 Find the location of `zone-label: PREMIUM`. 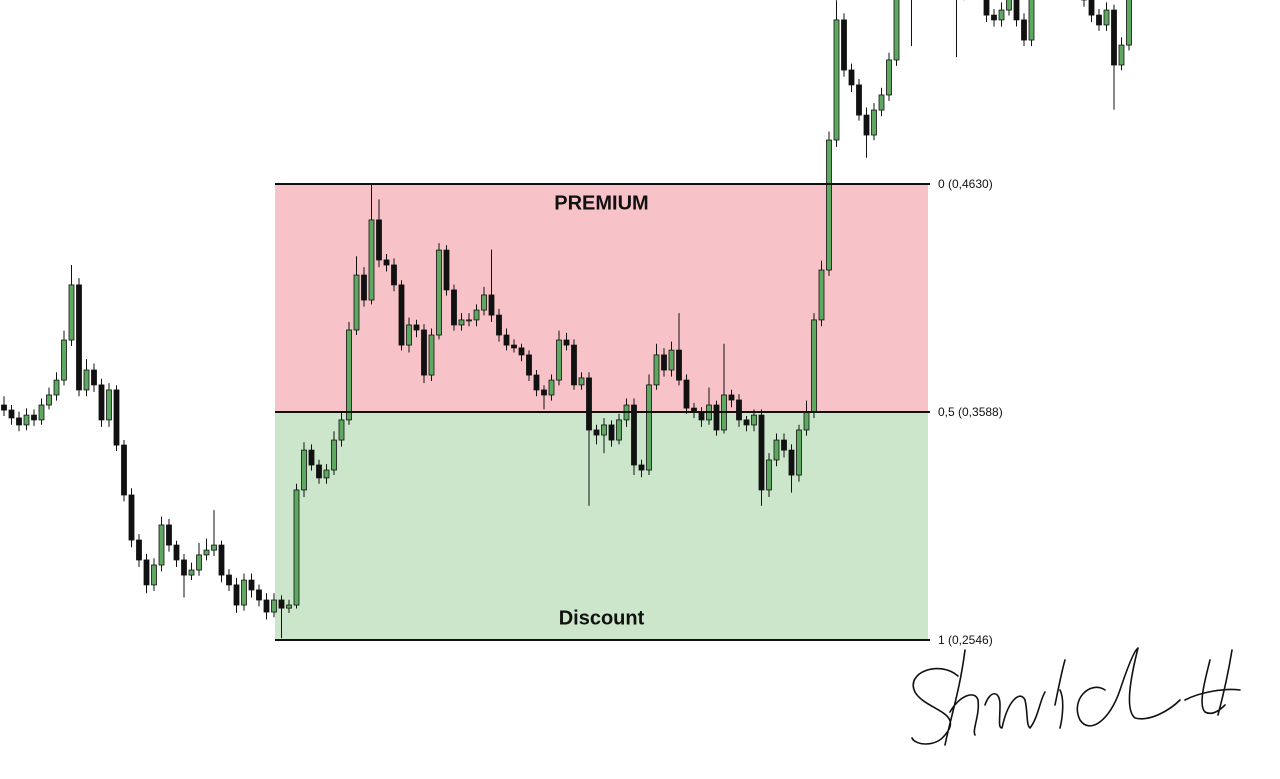

zone-label: PREMIUM is located at coordinates (601, 203).